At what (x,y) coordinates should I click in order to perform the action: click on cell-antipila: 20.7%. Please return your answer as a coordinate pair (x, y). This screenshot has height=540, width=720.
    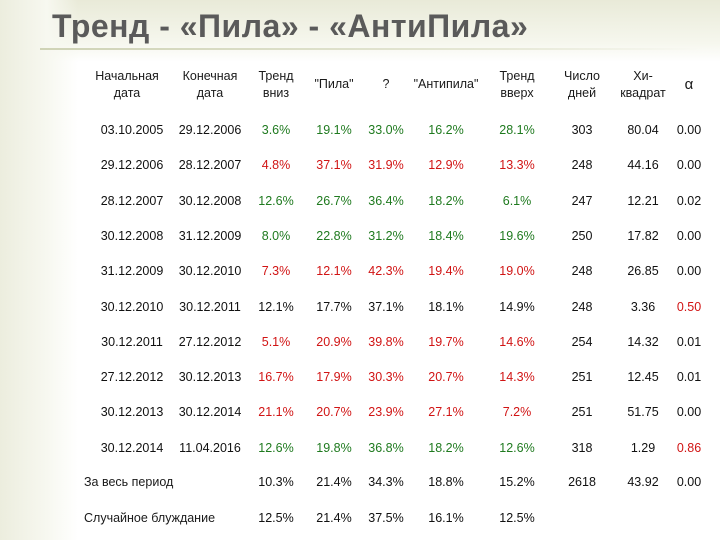
    Looking at the image, I should click on (446, 377).